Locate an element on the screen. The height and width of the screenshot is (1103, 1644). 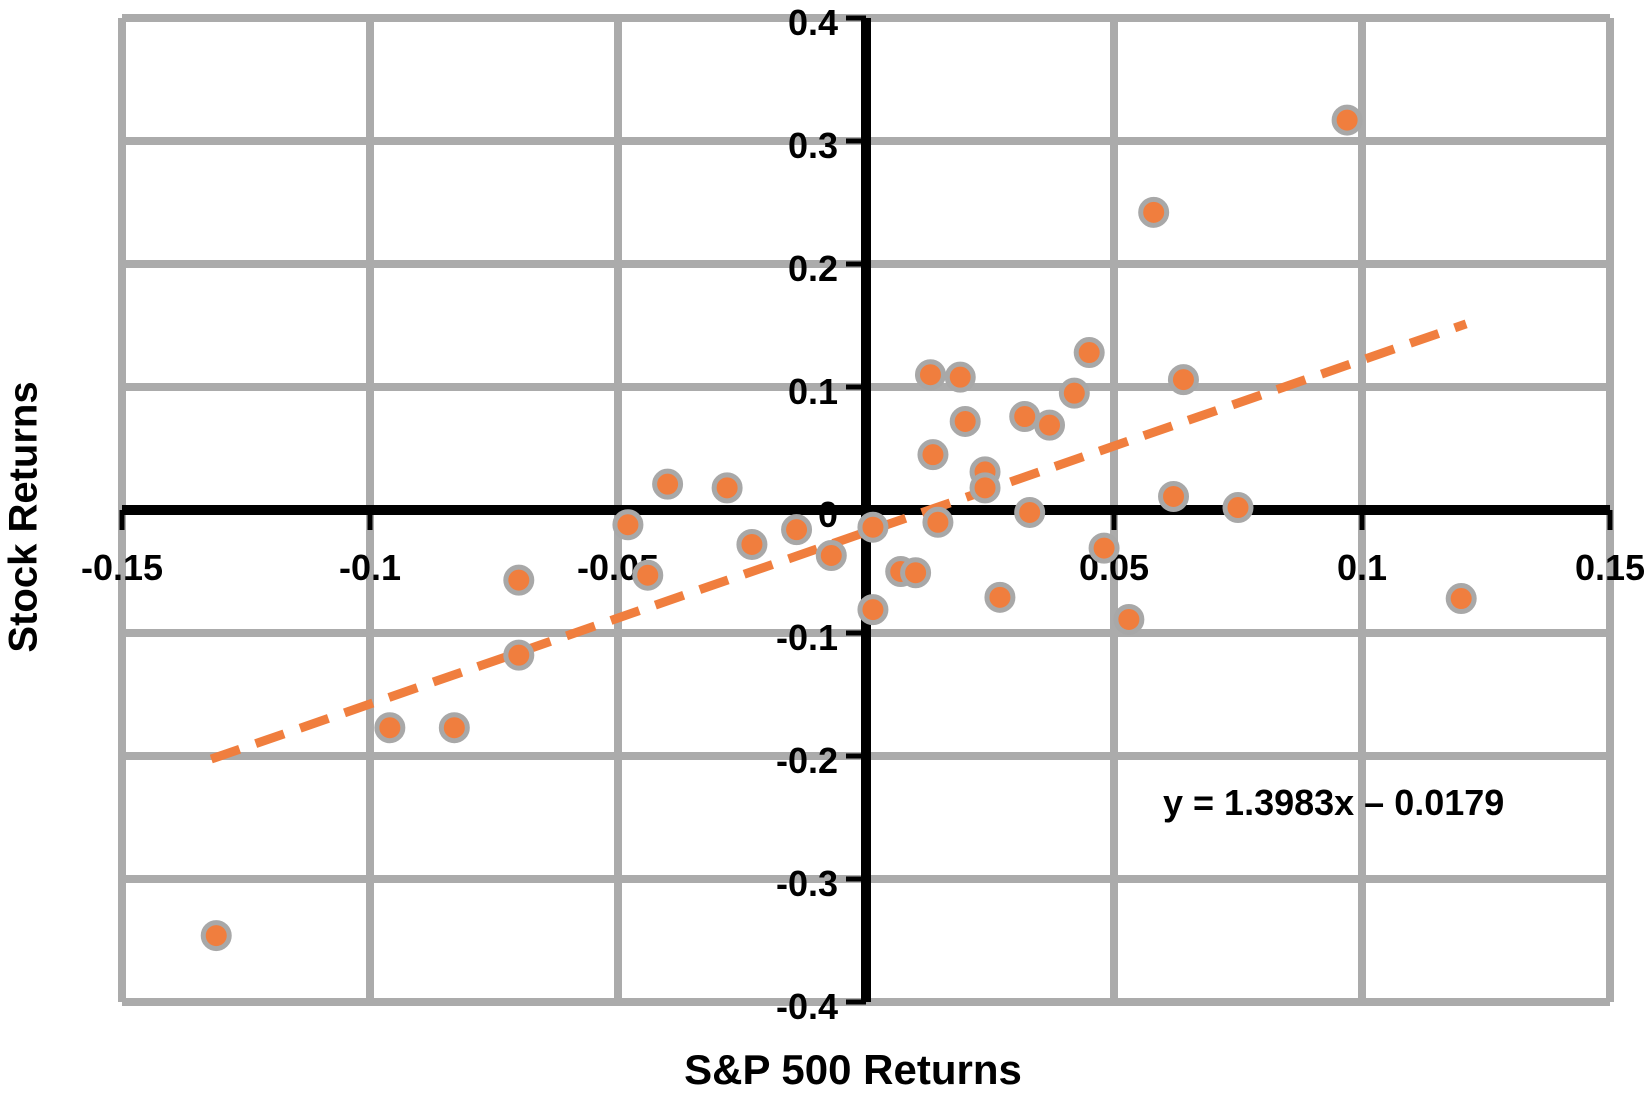
y-tick-label: -0.1 is located at coordinates (807, 637).